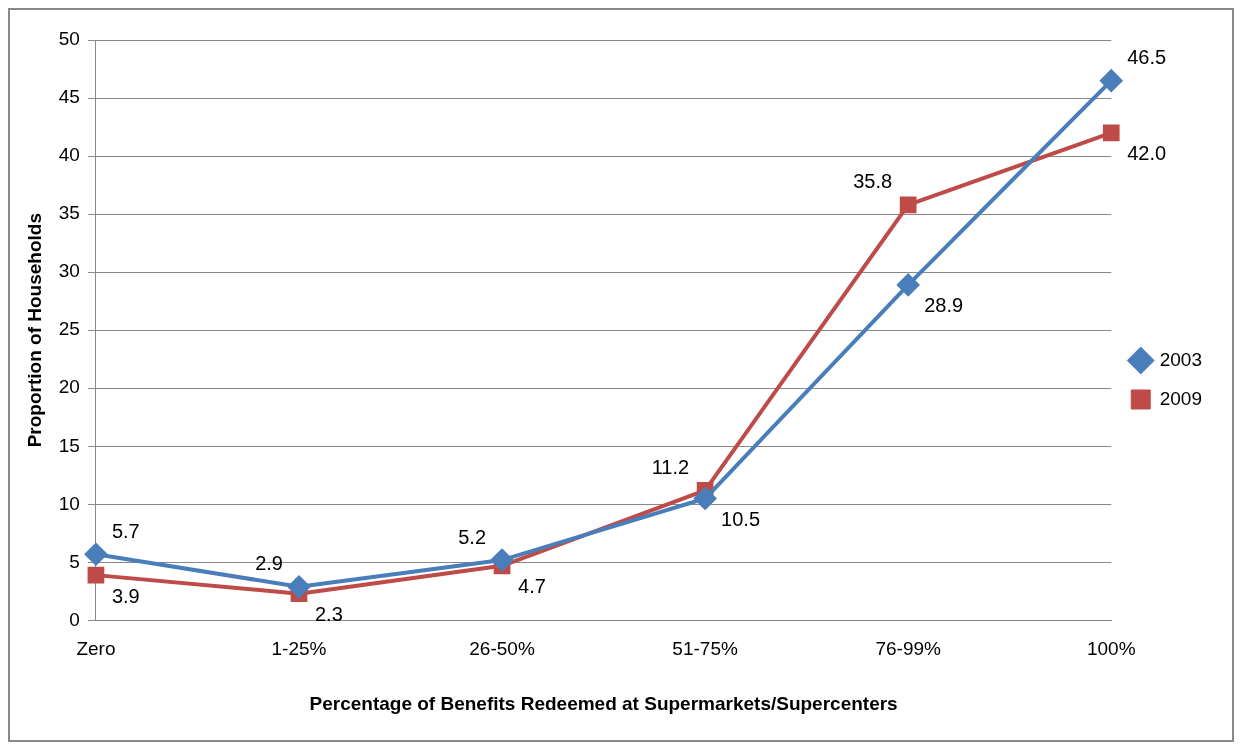  What do you see at coordinates (705, 649) in the screenshot?
I see `x-tick-label: 51-75%` at bounding box center [705, 649].